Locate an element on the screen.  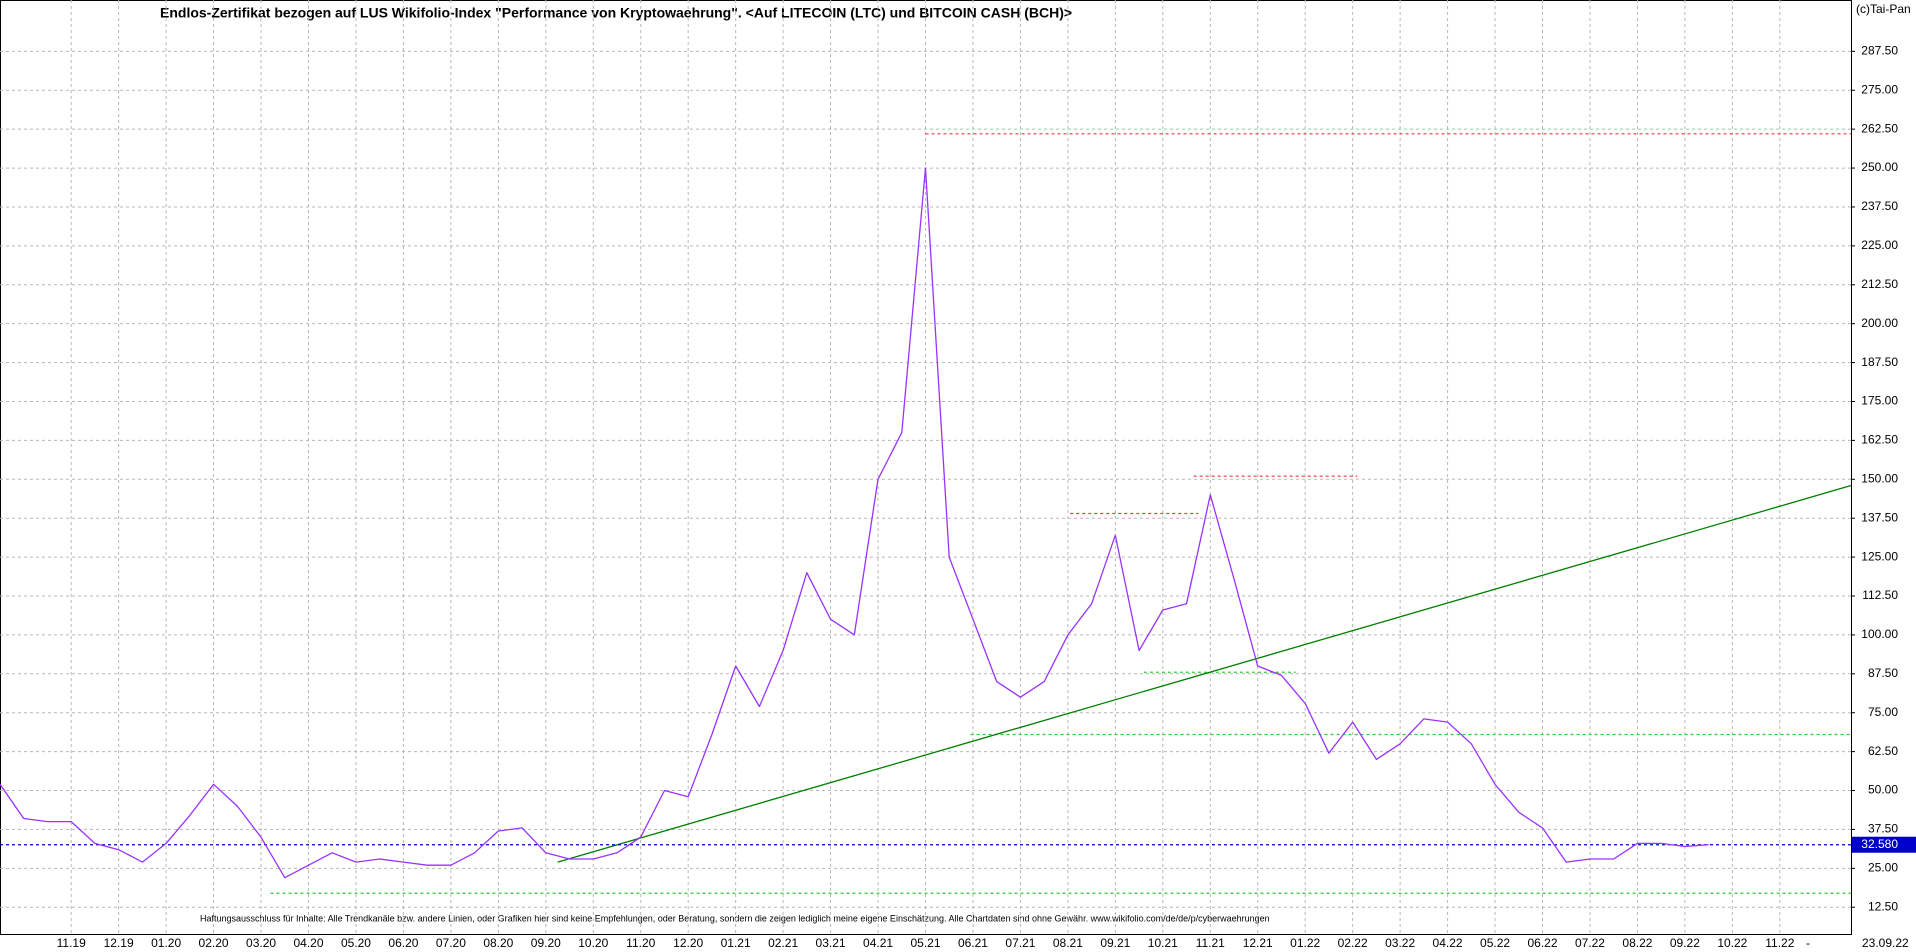
x-tick-label: 02.22 is located at coordinates (1353, 943).